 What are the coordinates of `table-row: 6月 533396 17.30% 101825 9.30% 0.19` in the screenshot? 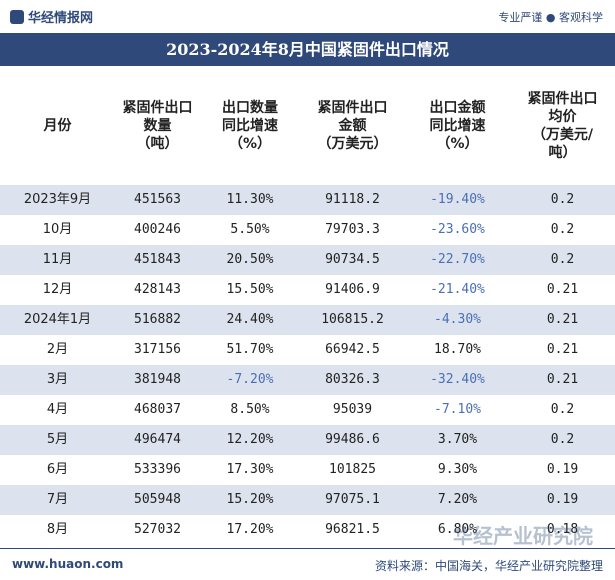 It's located at (307, 470).